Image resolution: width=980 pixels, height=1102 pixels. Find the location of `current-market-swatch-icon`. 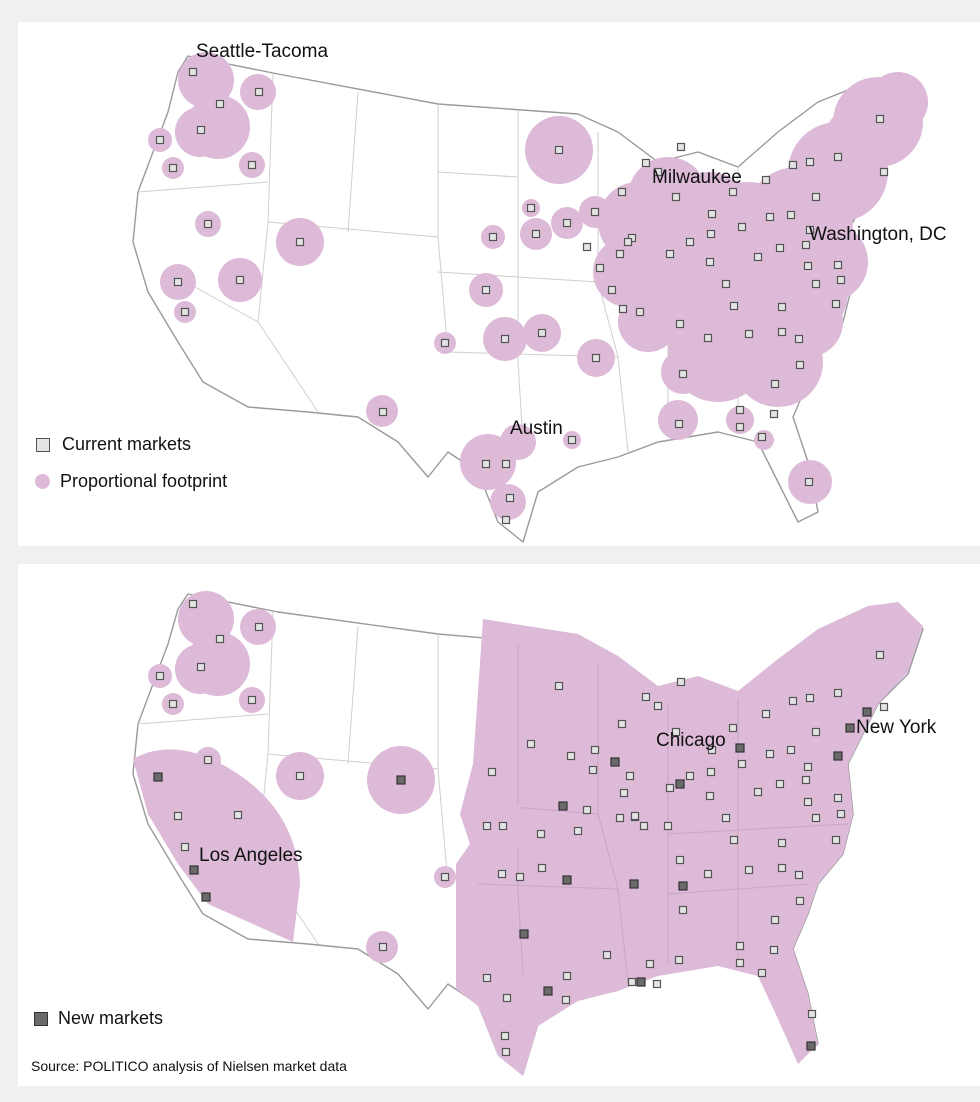

current-market-swatch-icon is located at coordinates (43, 444).